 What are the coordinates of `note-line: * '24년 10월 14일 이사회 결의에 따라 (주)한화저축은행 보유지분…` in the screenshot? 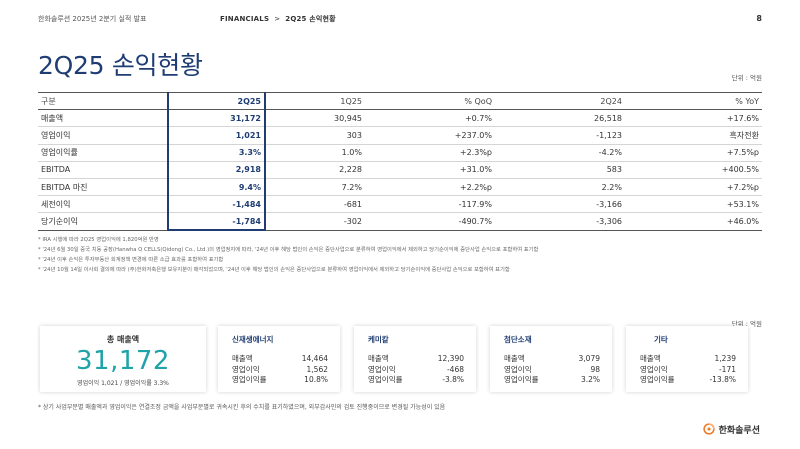 It's located at (274, 270).